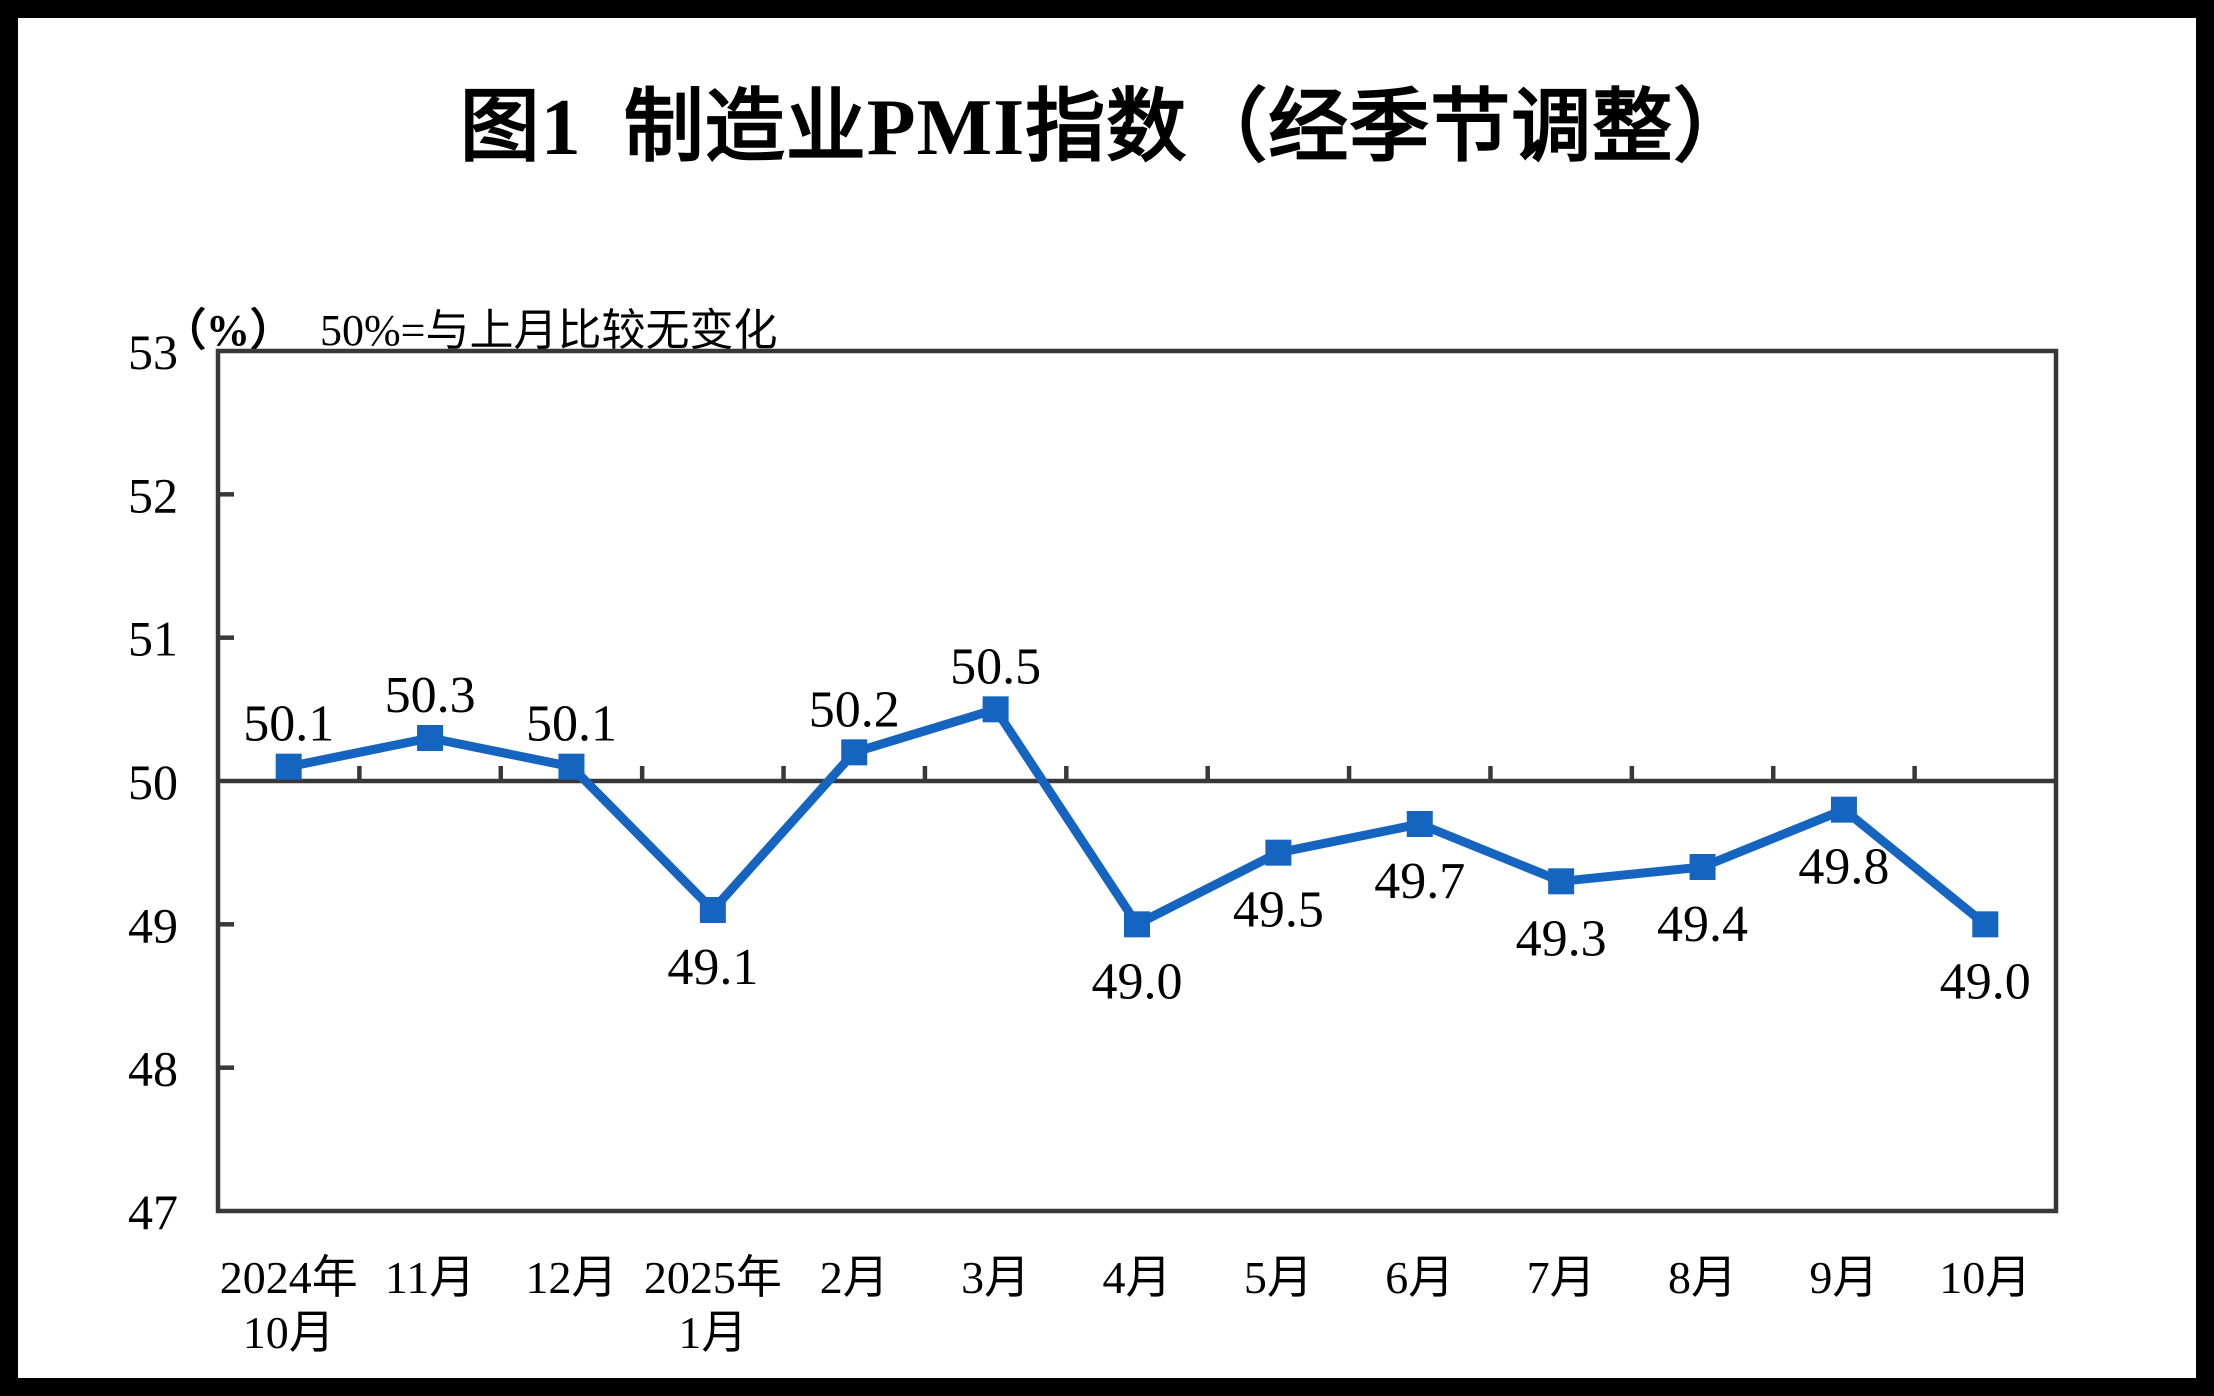 Image resolution: width=2214 pixels, height=1396 pixels. What do you see at coordinates (430, 695) in the screenshot?
I see `data-point-label: 50.3` at bounding box center [430, 695].